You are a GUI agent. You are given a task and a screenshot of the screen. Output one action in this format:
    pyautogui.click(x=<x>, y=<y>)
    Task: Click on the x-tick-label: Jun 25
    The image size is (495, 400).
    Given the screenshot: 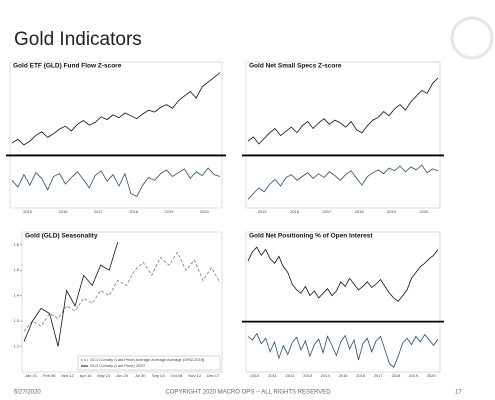 What is the action you would take?
    pyautogui.click(x=122, y=375)
    